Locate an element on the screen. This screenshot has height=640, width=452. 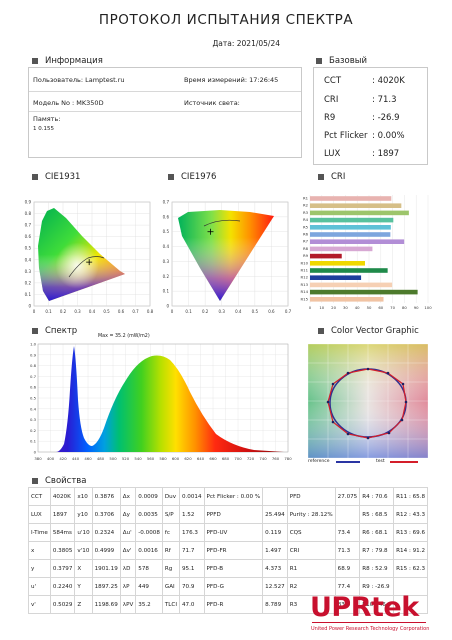
spectrum-y-tick-label: 0.3 is located at coordinates (33, 419).